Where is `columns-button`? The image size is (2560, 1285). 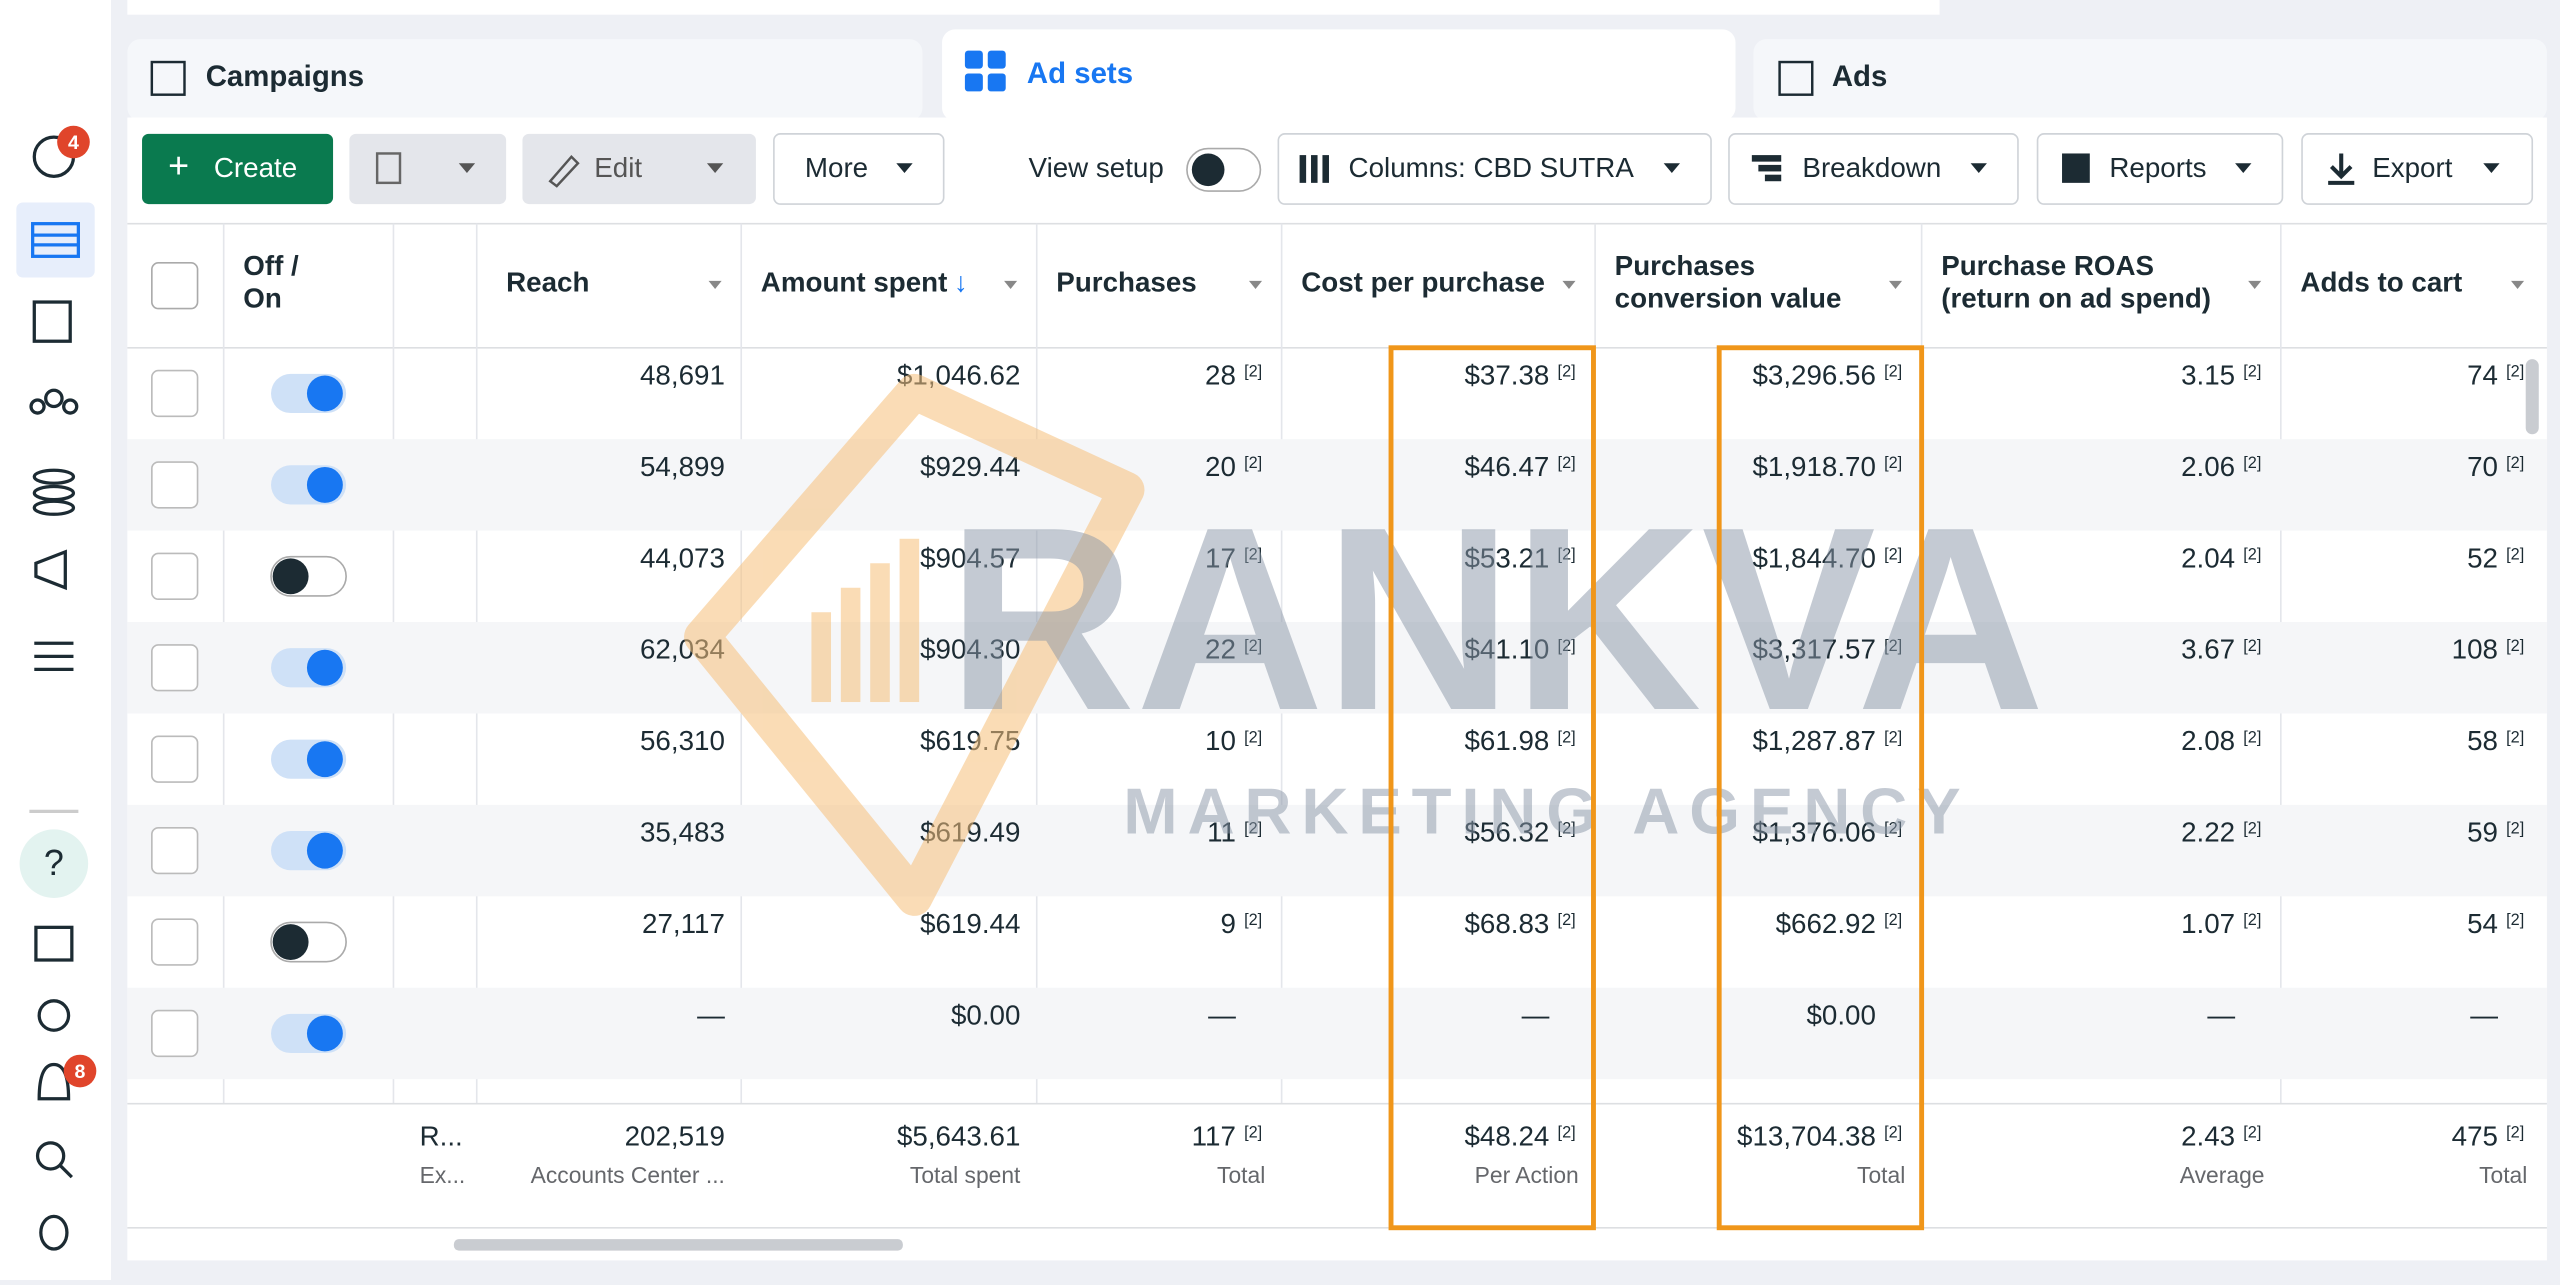 columns-button is located at coordinates (1494, 169).